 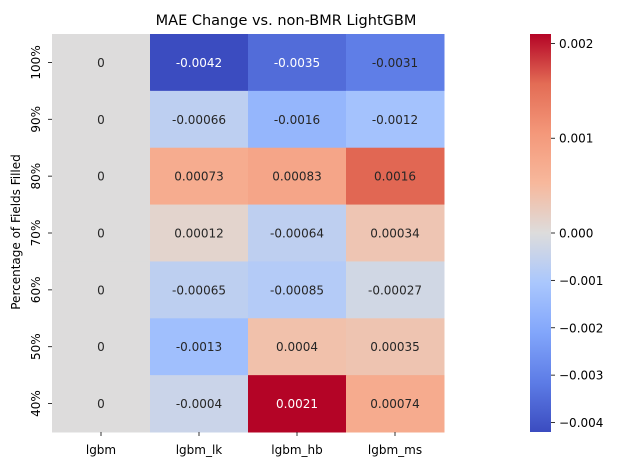 I want to click on cell-value-label: -0.0012, so click(x=395, y=120).